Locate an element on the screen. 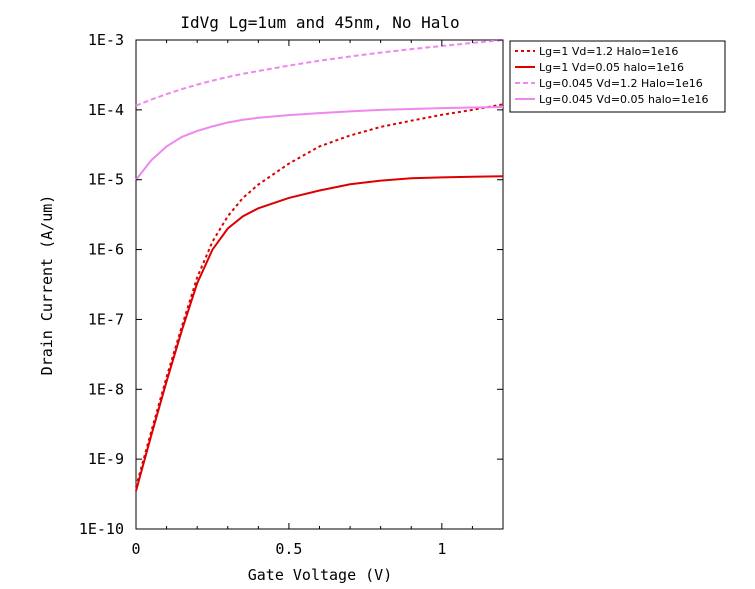 This screenshot has height=589, width=755. y-tick-label: 1E-4 is located at coordinates (106, 110).